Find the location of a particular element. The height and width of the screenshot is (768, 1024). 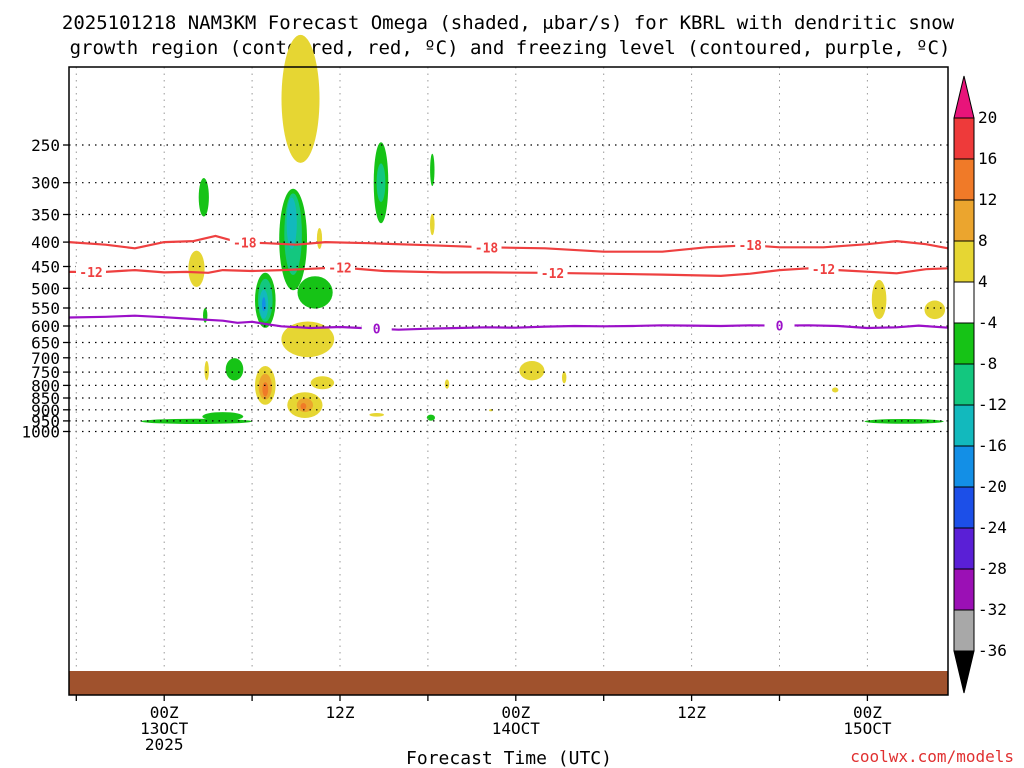

east-yellow-dot is located at coordinates (835, 390).